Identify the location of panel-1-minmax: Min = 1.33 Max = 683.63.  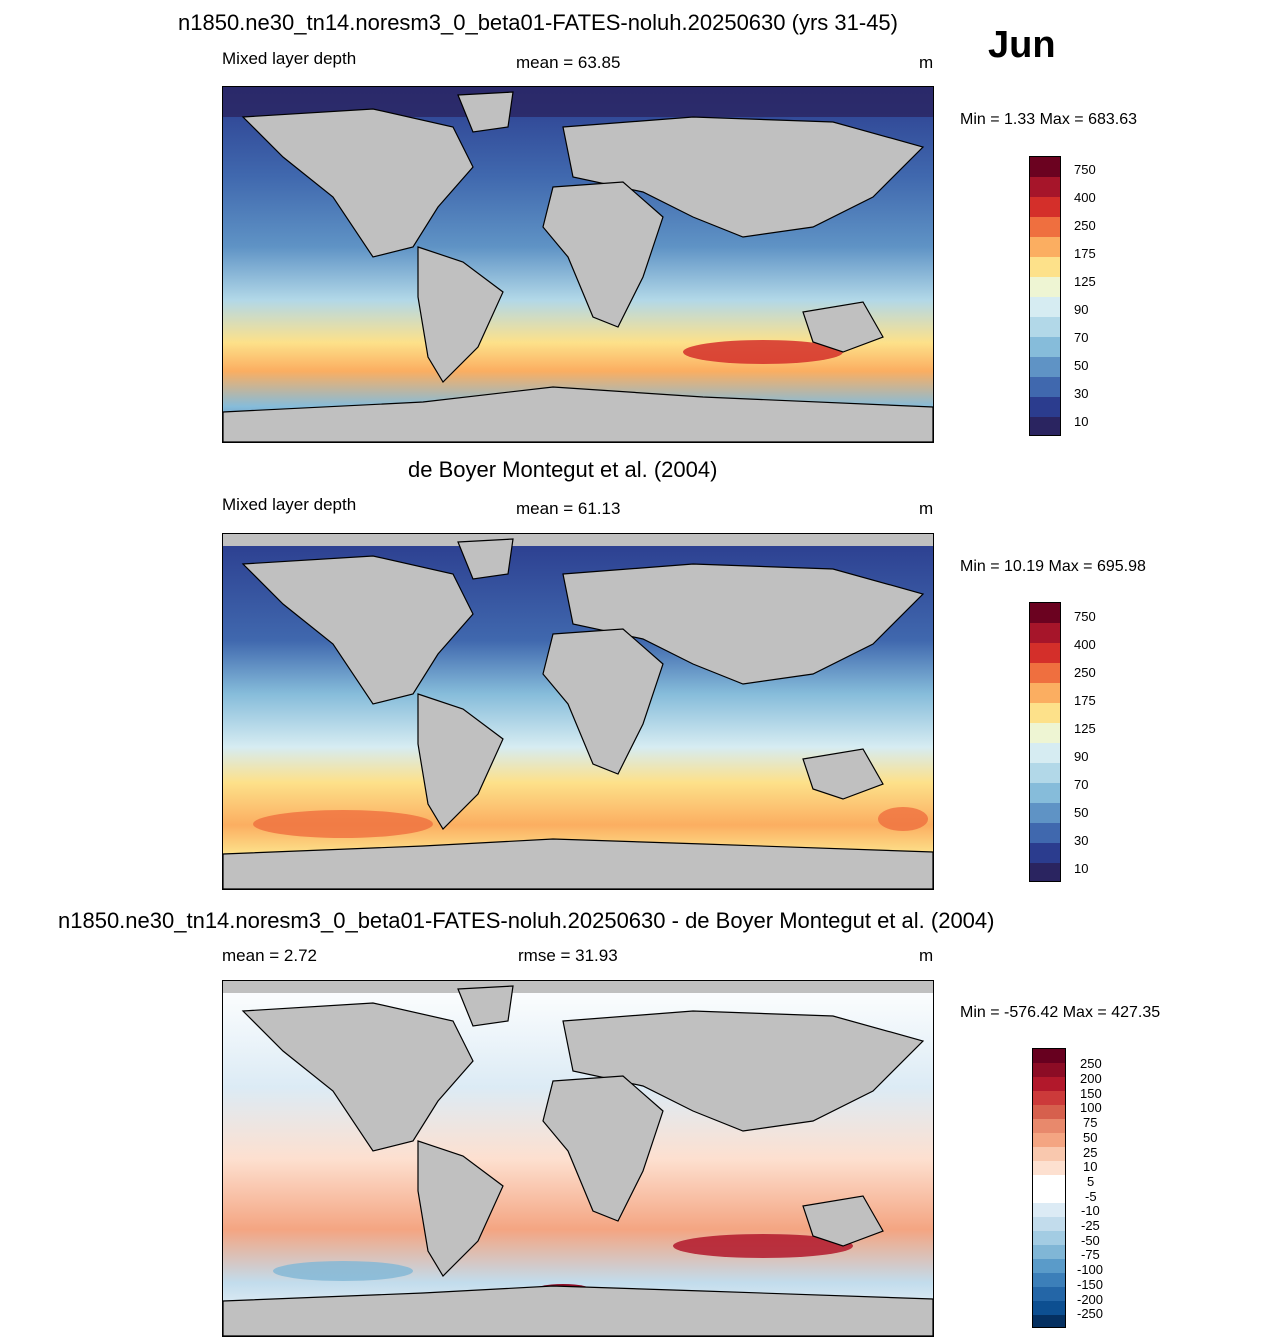
(1048, 119).